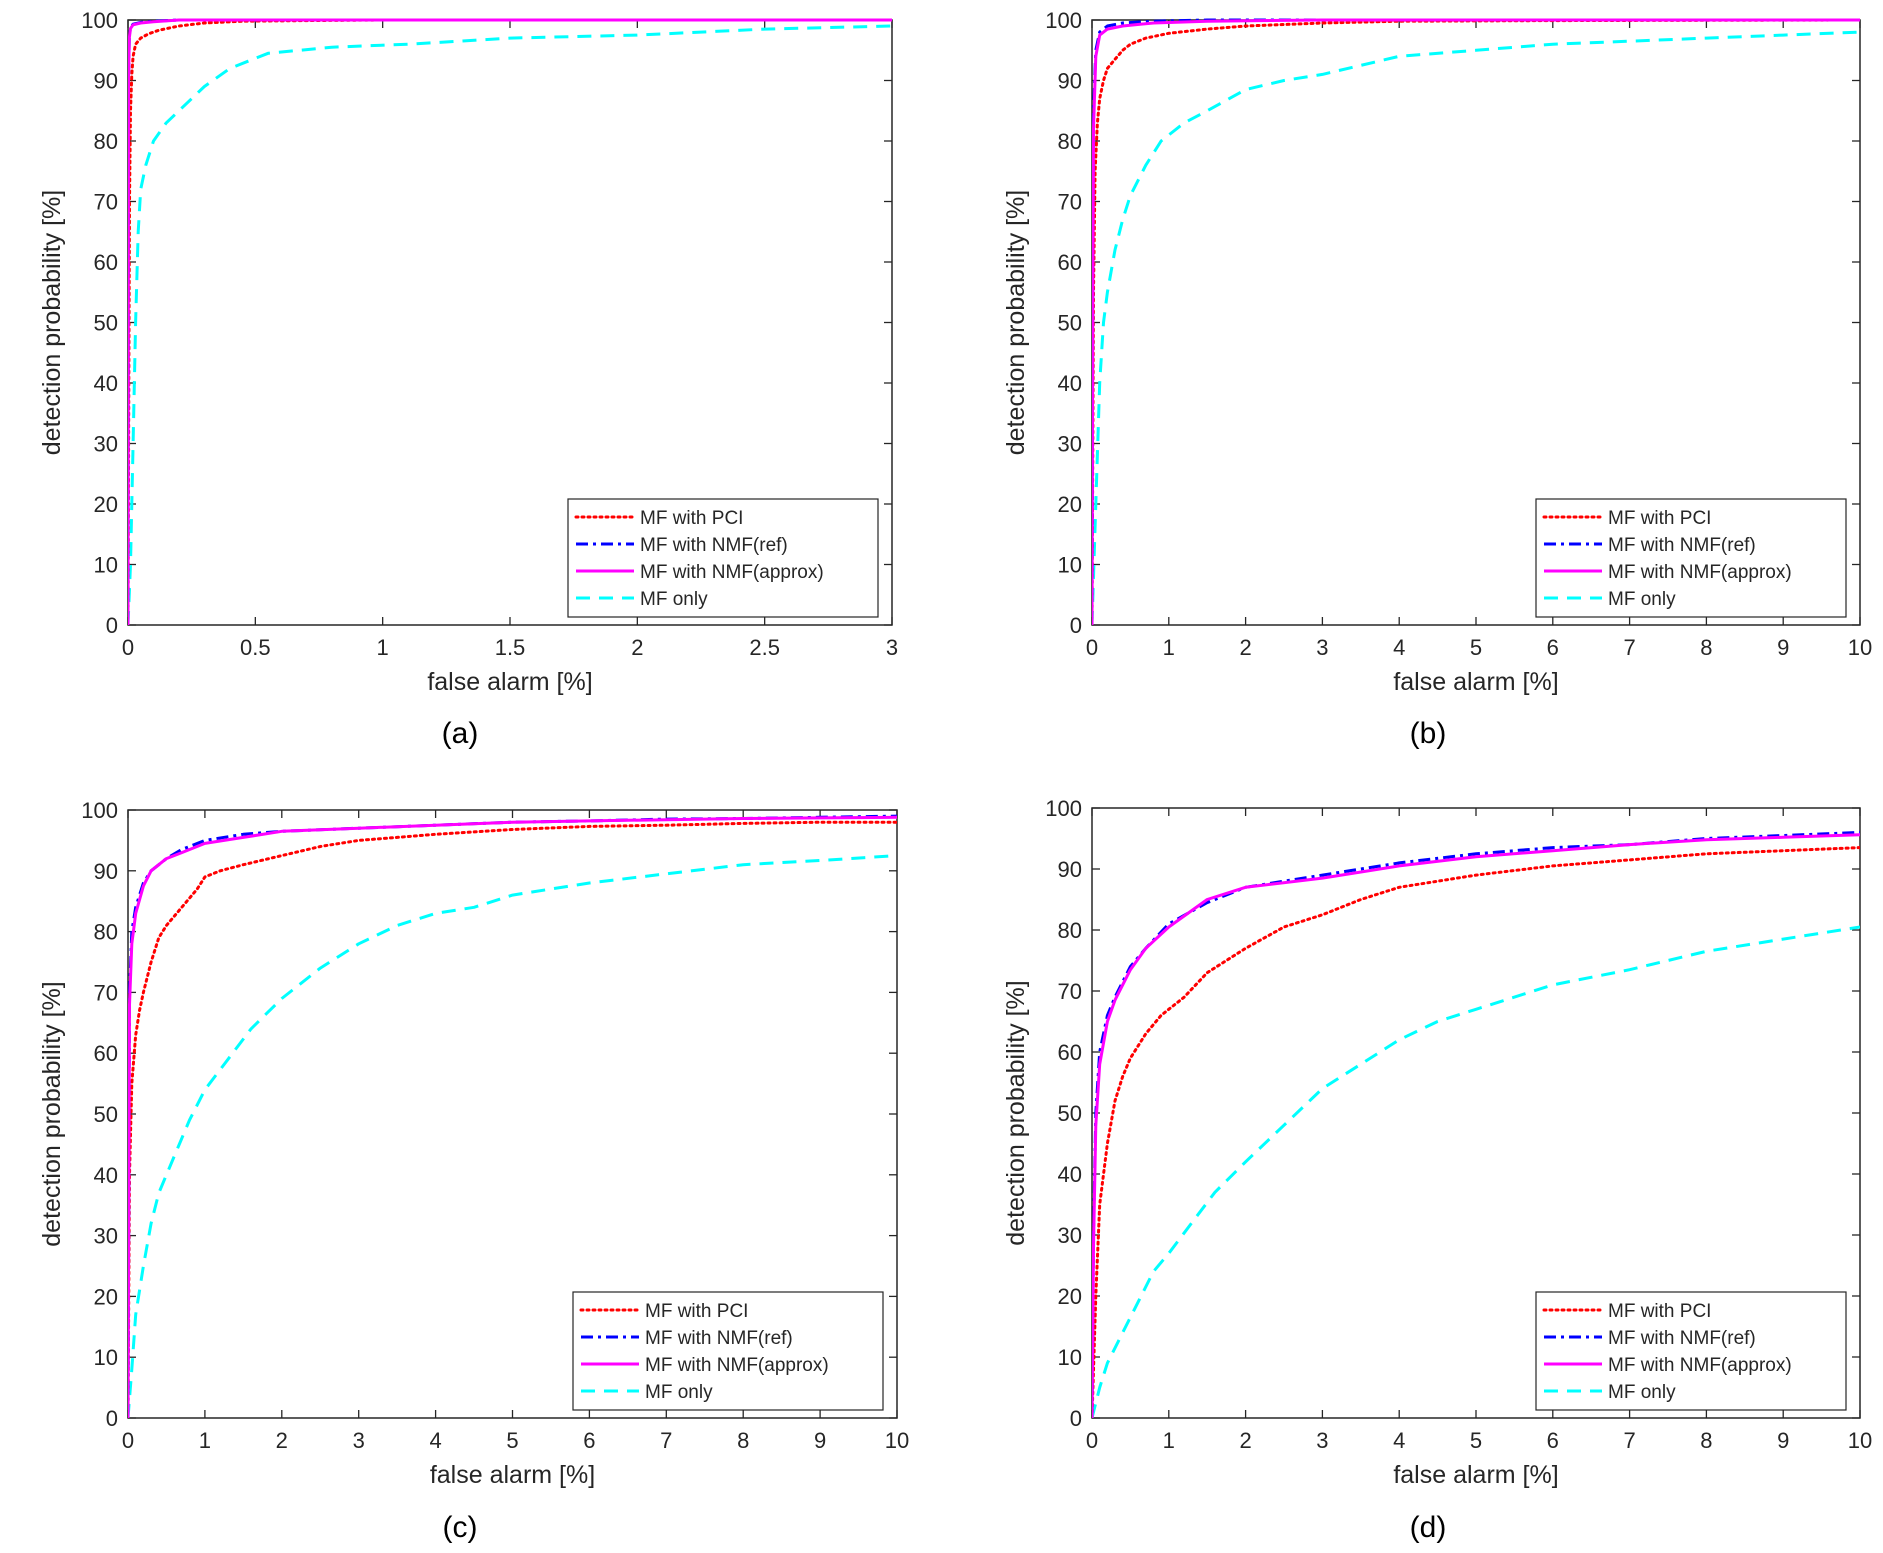 The image size is (1883, 1553). Describe the element at coordinates (1399, 1440) in the screenshot. I see `x-tick-label: 4` at that location.